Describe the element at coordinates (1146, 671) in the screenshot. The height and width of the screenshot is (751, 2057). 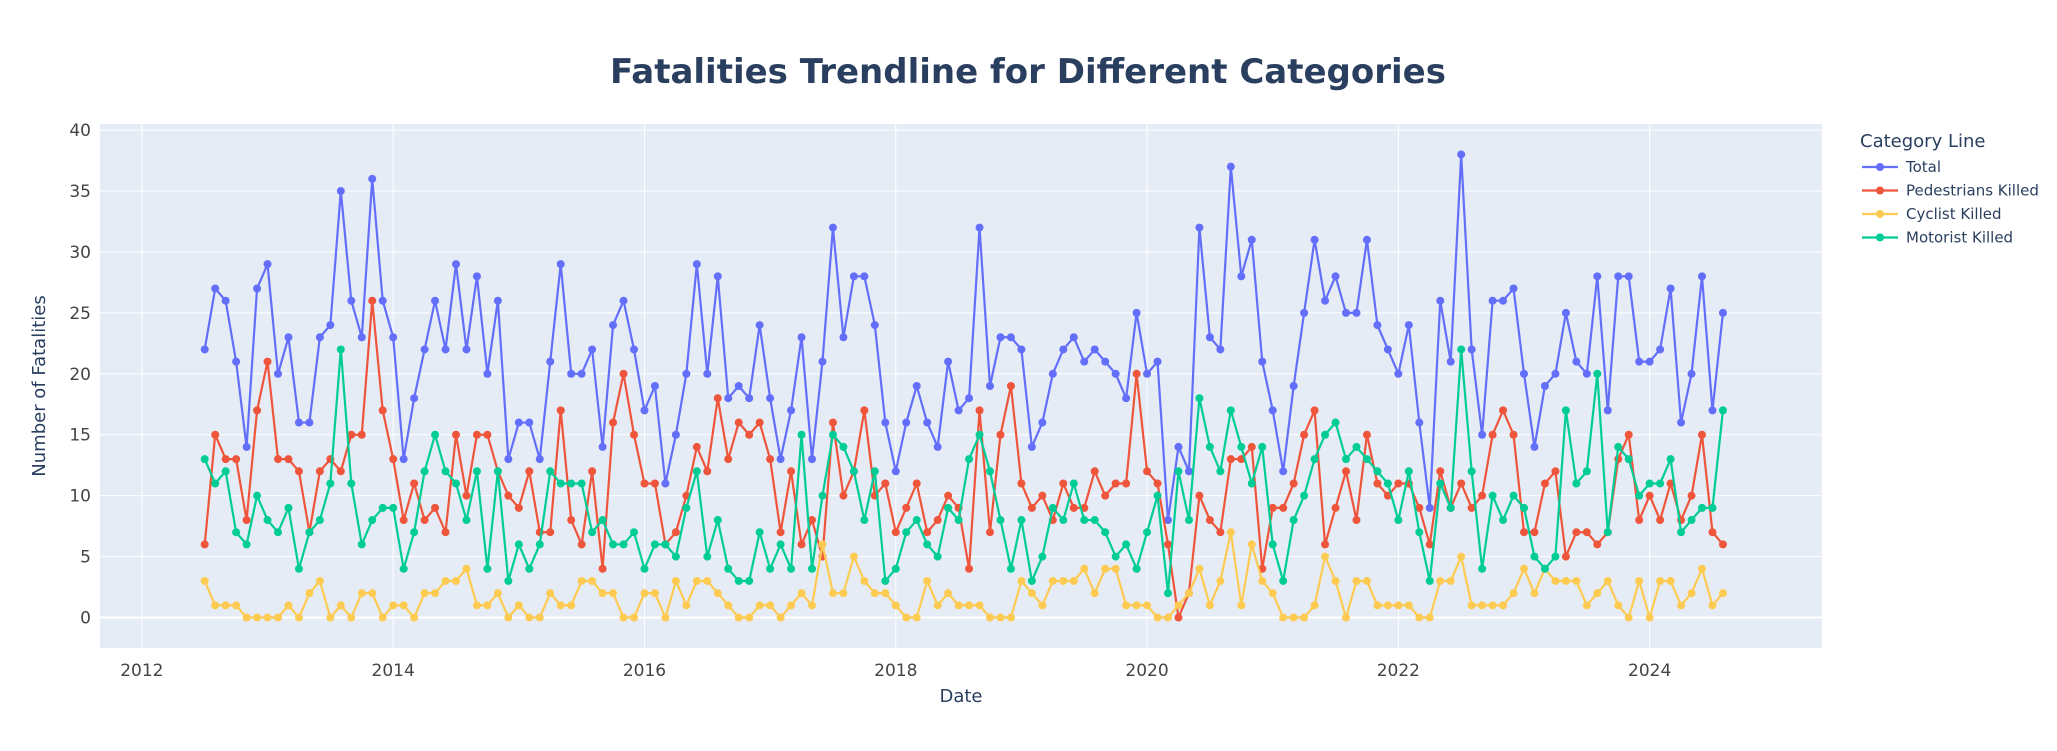
I see `x-tick-label: 2020` at that location.